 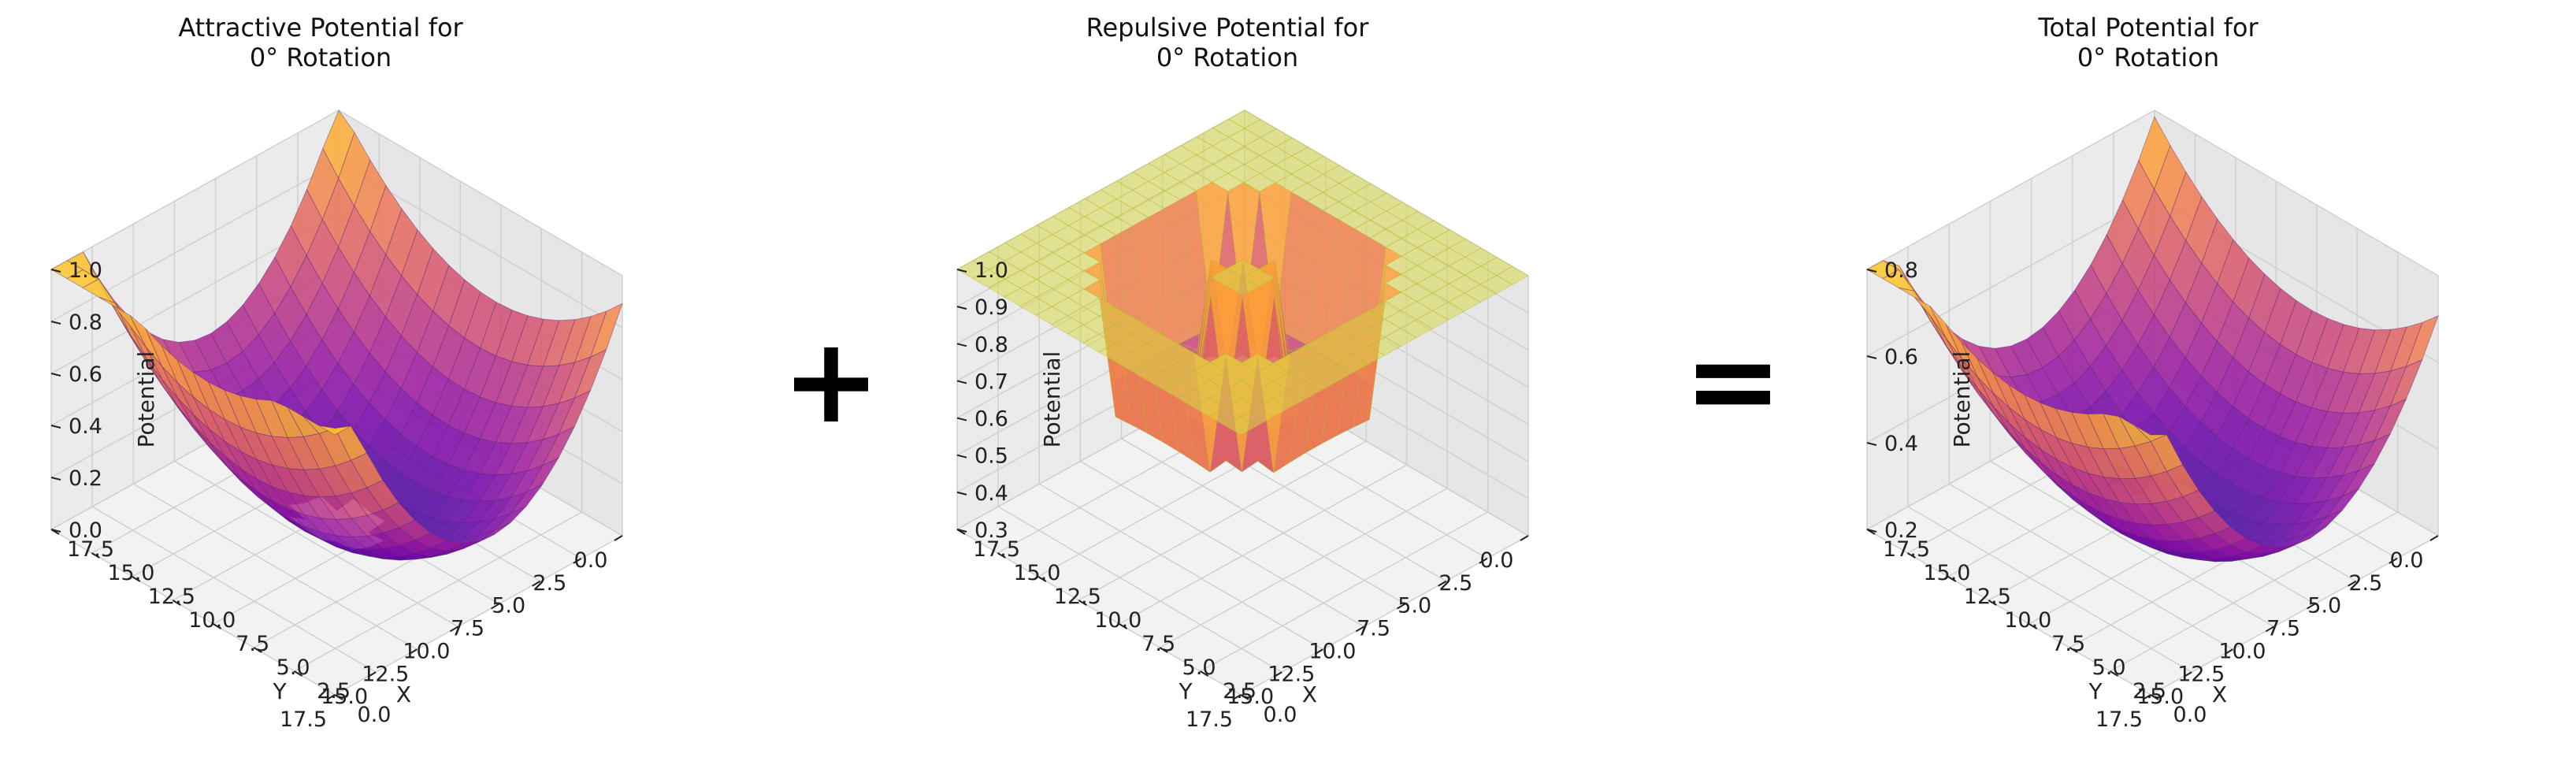 What do you see at coordinates (2283, 629) in the screenshot?
I see `x-tick-label: 7.5` at bounding box center [2283, 629].